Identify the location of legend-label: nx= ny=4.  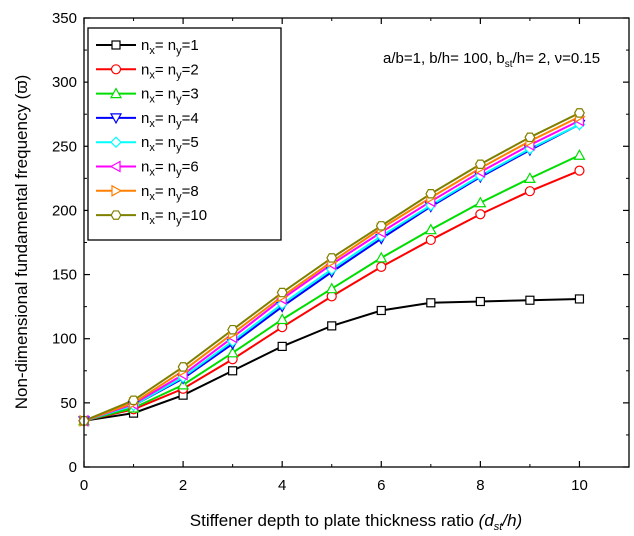
(170, 120).